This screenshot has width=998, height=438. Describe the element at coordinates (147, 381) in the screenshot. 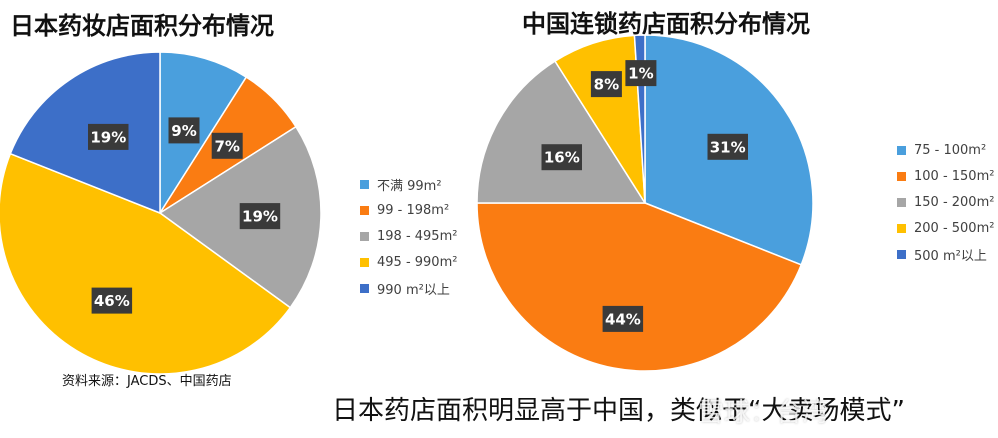

I see `source-note: 资料来源：JACDS、中国药店` at that location.